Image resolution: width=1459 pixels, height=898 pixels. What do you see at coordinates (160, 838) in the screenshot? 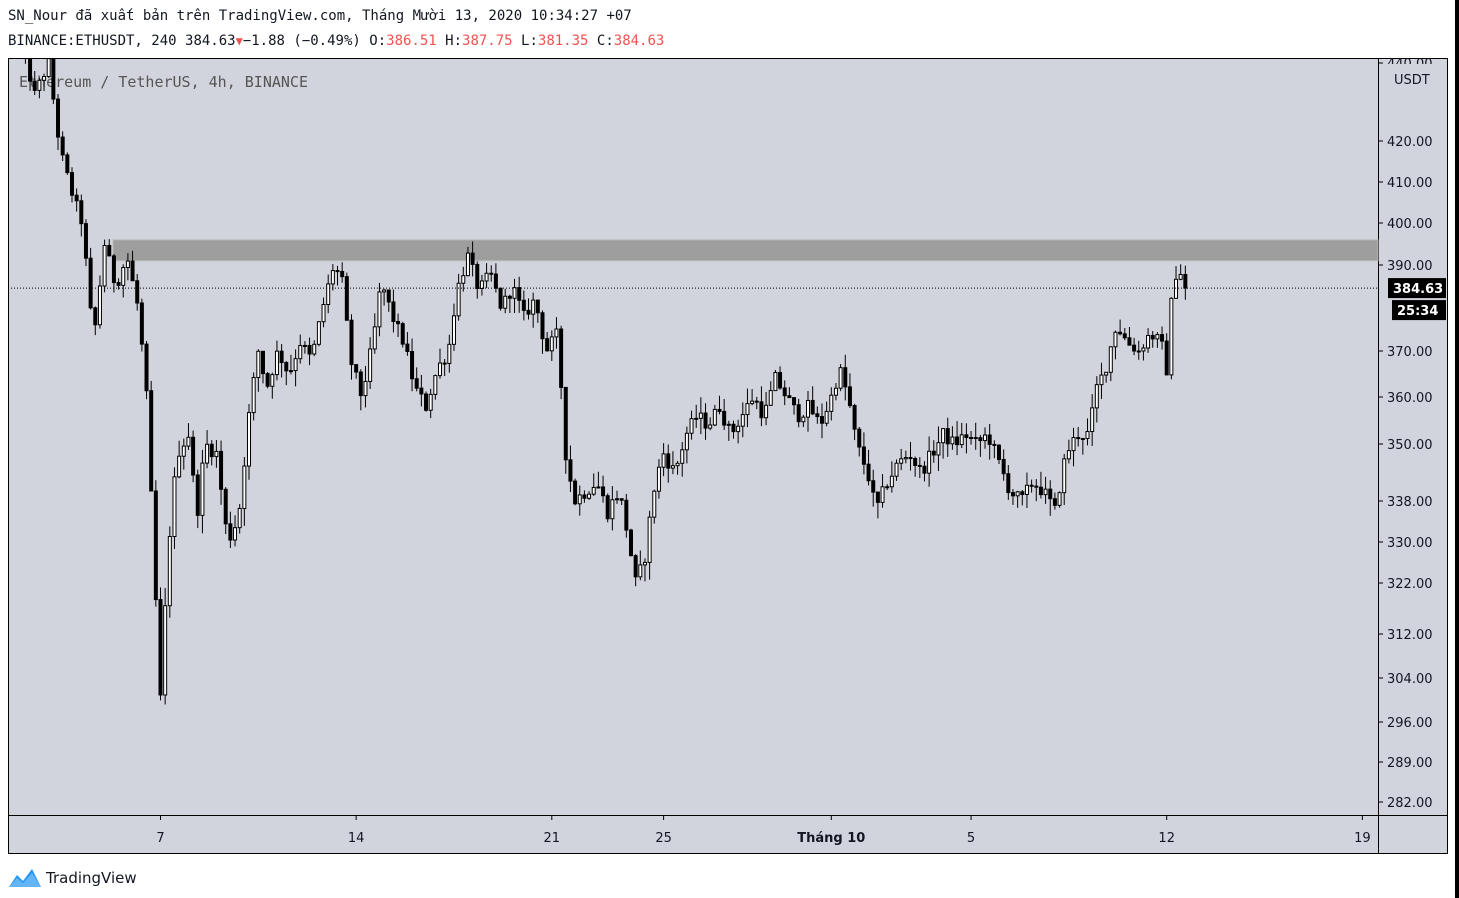
I see `time-tick-label: 7` at bounding box center [160, 838].